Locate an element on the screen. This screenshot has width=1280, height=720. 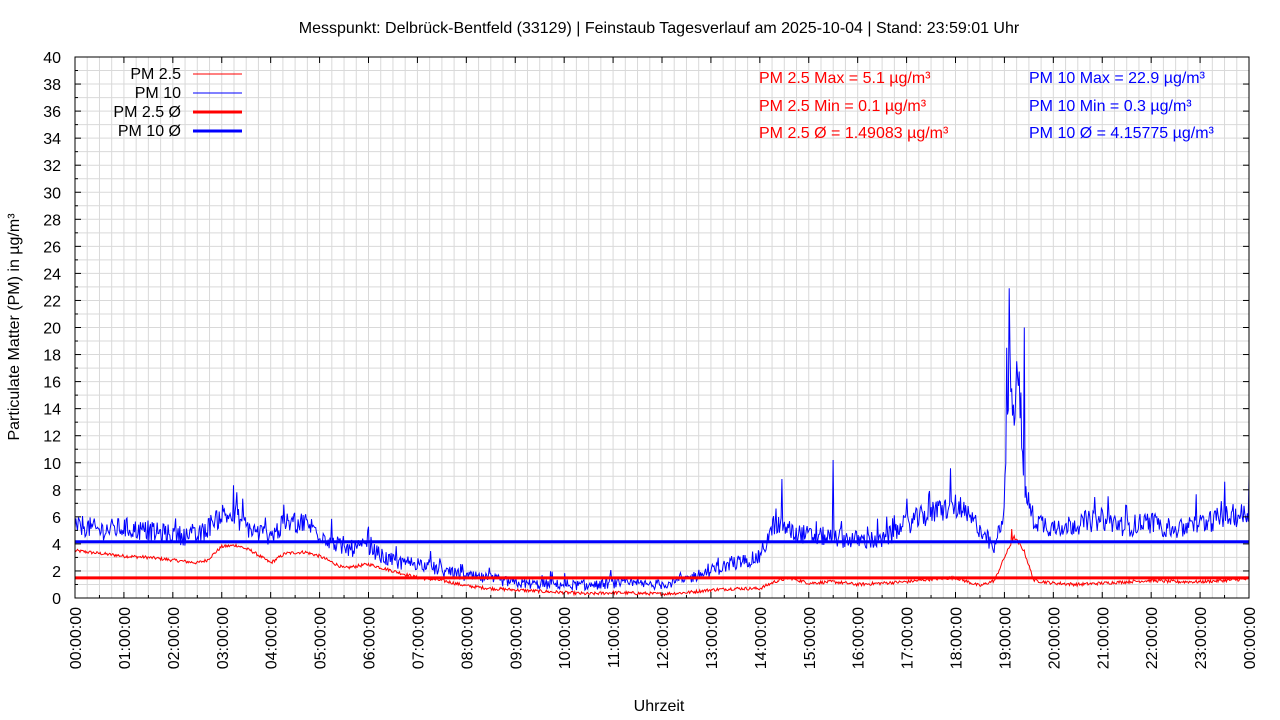
annotation-pm25-avg: PM 2.5 Ø = 1.49083 µg/m³ is located at coordinates (854, 133).